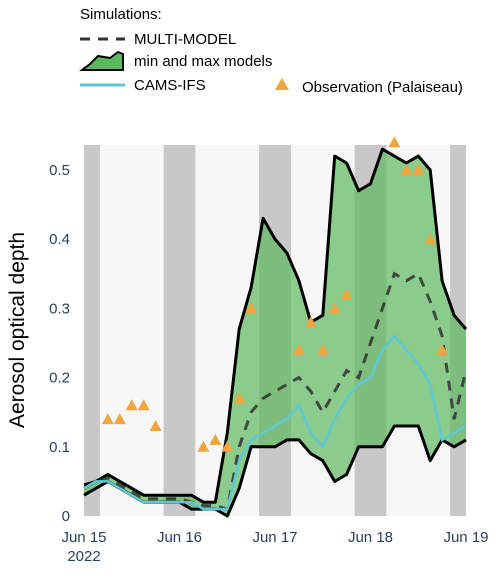  What do you see at coordinates (203, 61) in the screenshot?
I see `legend-label: min and max models` at bounding box center [203, 61].